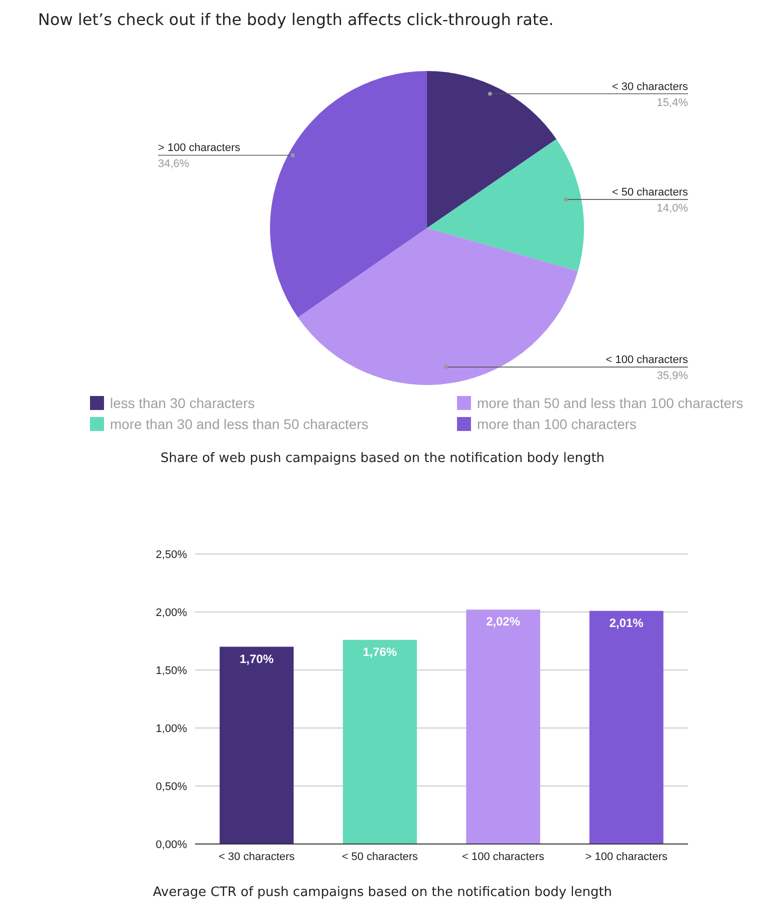 This screenshot has height=914, width=765. Describe the element at coordinates (382, 458) in the screenshot. I see `text: Share of web push campaigns based on the notification body length` at that location.